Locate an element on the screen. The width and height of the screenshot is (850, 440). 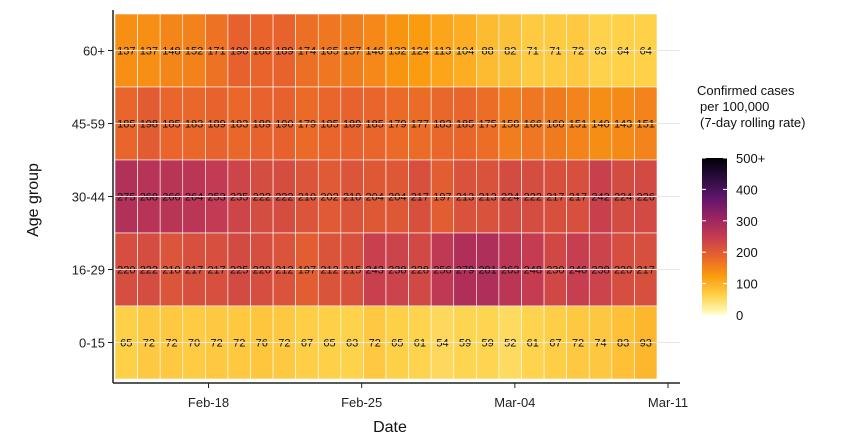
cell-value-label: 151 is located at coordinates (646, 125).